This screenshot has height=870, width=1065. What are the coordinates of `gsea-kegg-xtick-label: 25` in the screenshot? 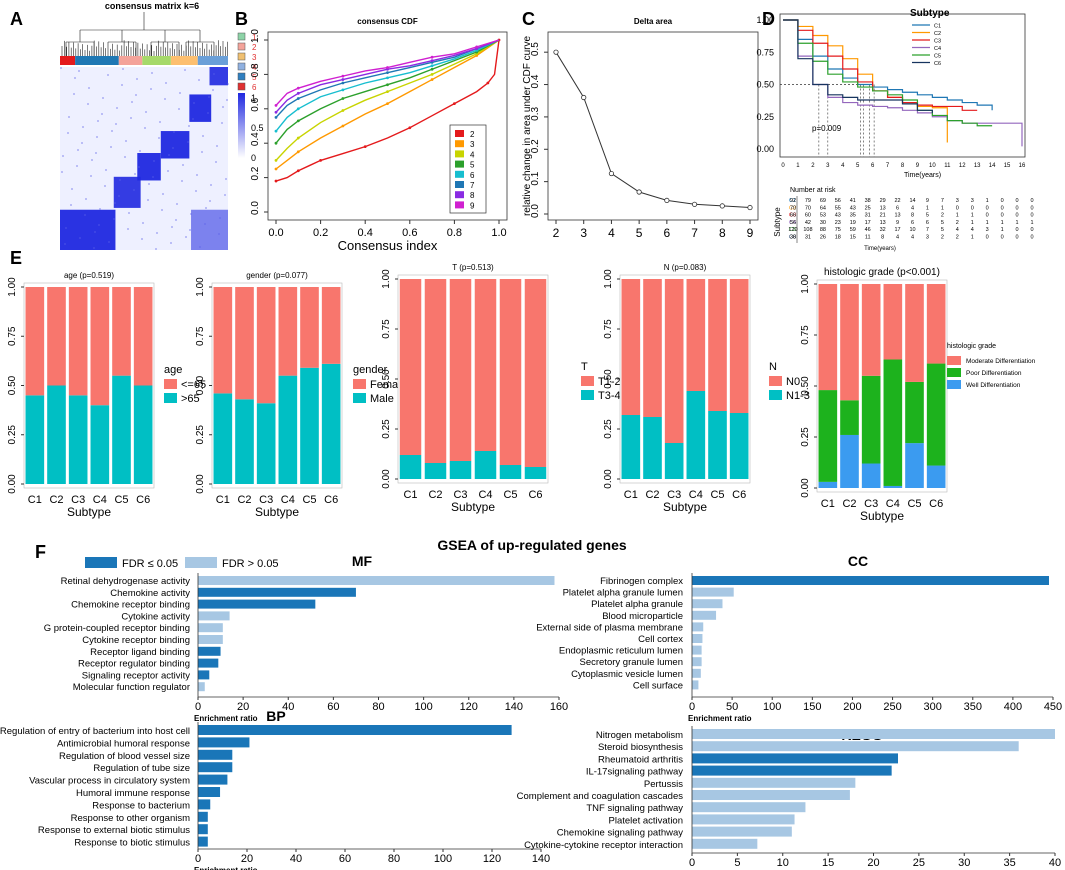 It's located at (919, 863).